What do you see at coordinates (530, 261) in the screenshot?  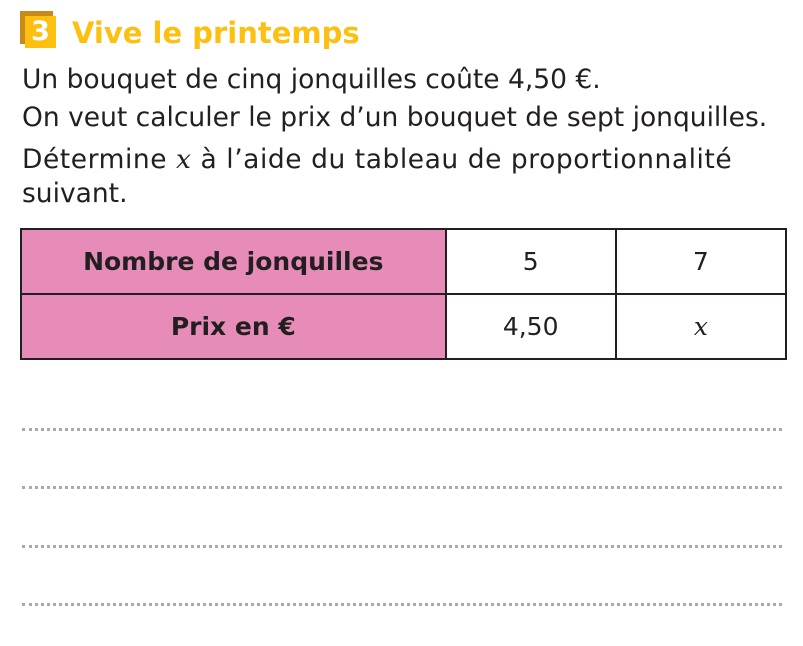 I see `table-cell: 5` at bounding box center [530, 261].